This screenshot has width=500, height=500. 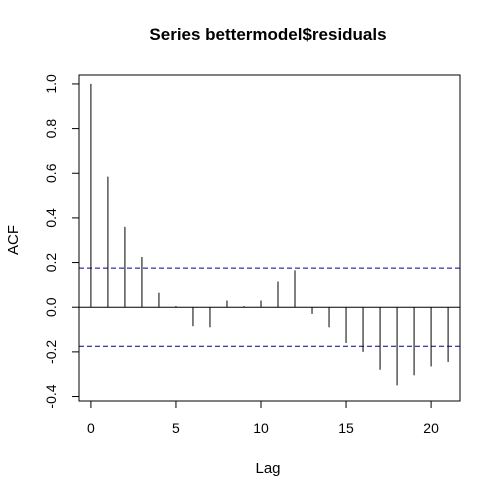 What do you see at coordinates (267, 34) in the screenshot?
I see `chart-title: Series bettermodel$residuals` at bounding box center [267, 34].